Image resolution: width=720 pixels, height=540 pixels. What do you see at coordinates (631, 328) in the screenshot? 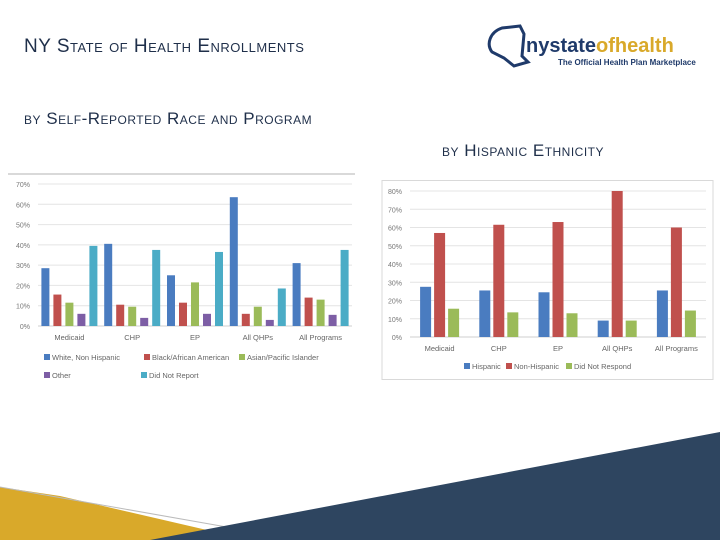
I see `bar-did-not-respond-all-qhps` at bounding box center [631, 328].